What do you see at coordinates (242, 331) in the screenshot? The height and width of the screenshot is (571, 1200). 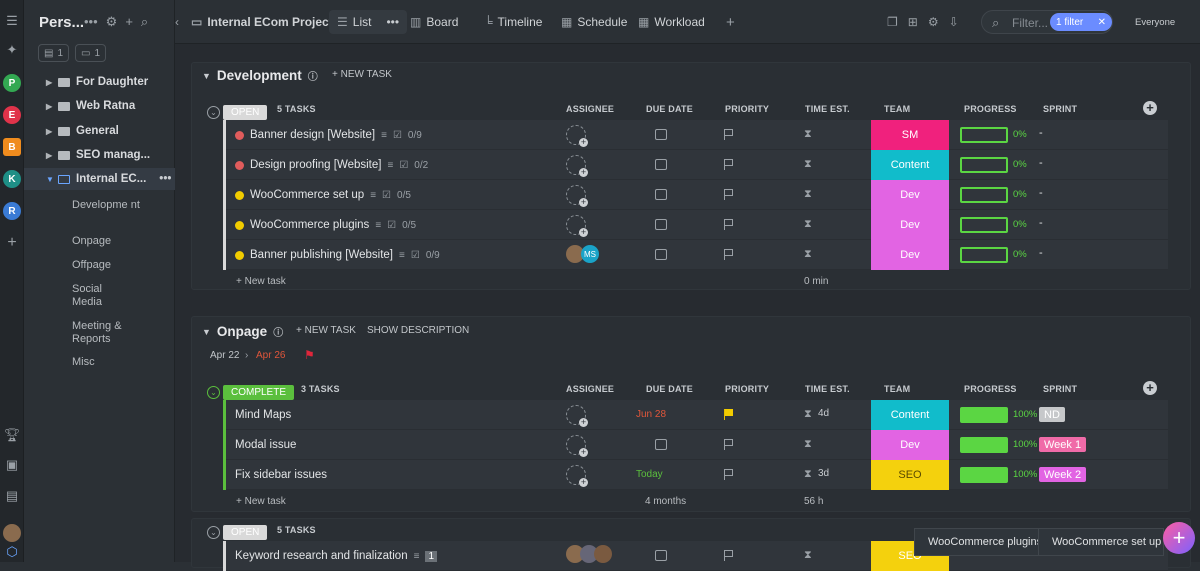 I see `onpage-header: ▼ Onpage ⓘ` at bounding box center [242, 331].